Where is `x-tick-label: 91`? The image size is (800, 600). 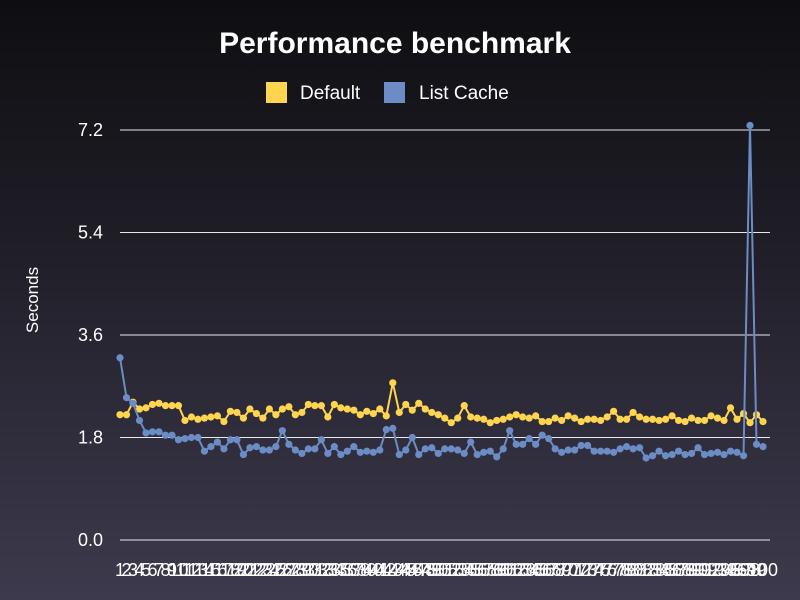 x-tick-label: 91 is located at coordinates (705, 570).